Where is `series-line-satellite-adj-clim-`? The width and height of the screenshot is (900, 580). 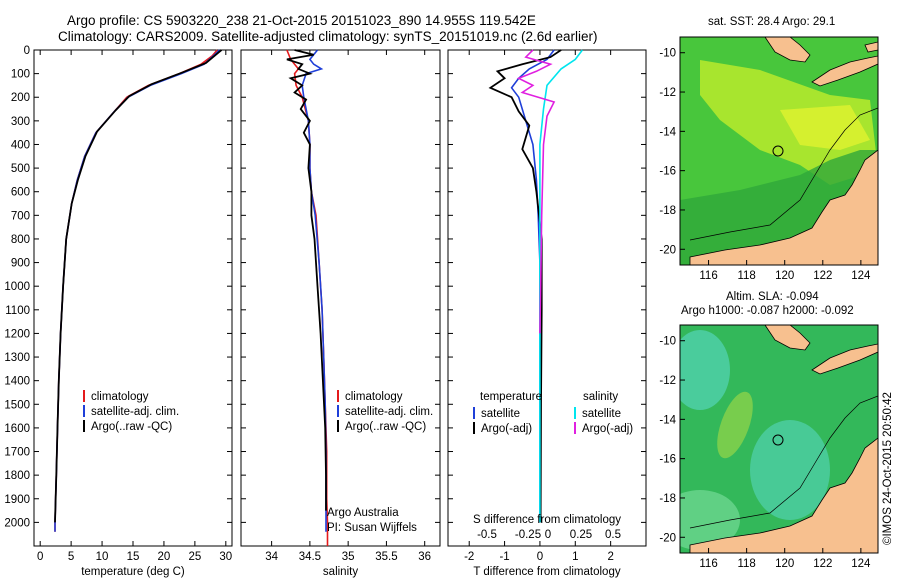
series-line-satellite-adj-clim- is located at coordinates (314, 290).